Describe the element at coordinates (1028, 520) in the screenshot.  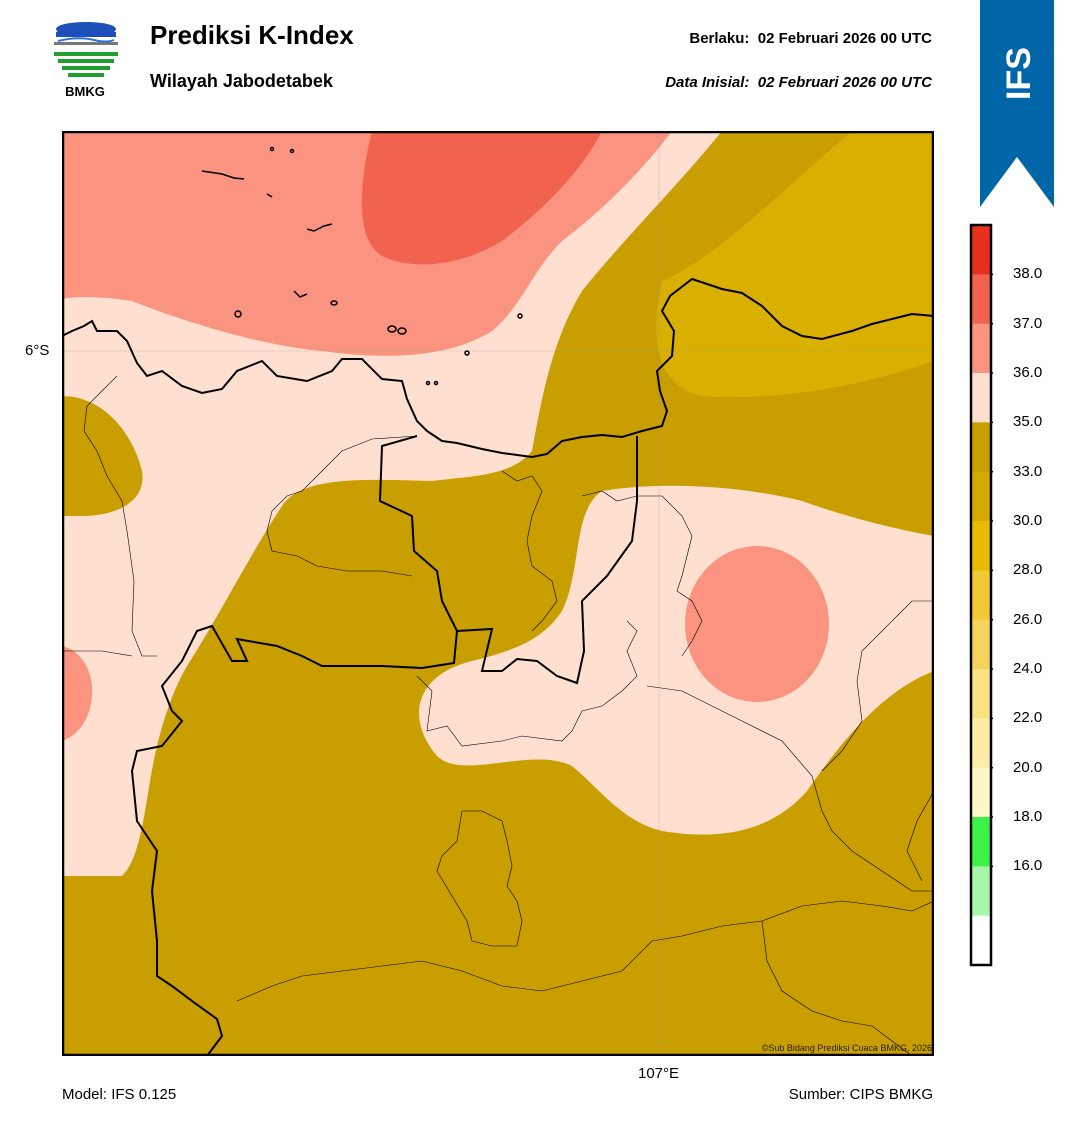
I see `colorbar-tick-label: 30.0` at that location.